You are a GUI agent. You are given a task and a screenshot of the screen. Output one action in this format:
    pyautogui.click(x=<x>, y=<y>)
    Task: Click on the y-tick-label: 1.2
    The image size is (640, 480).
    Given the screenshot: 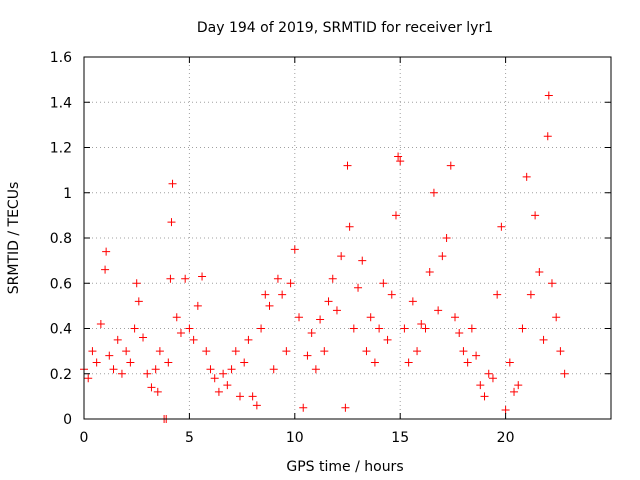 What is the action you would take?
    pyautogui.click(x=61, y=149)
    